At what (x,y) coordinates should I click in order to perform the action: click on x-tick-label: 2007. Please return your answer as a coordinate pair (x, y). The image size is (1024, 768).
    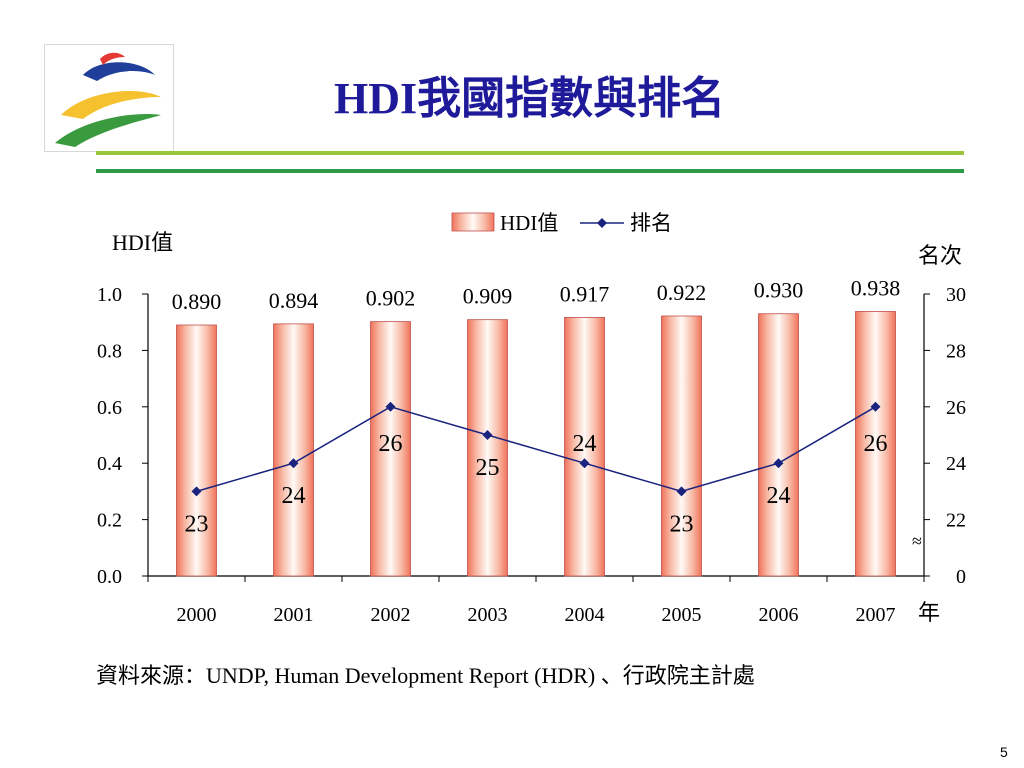
    Looking at the image, I should click on (876, 615).